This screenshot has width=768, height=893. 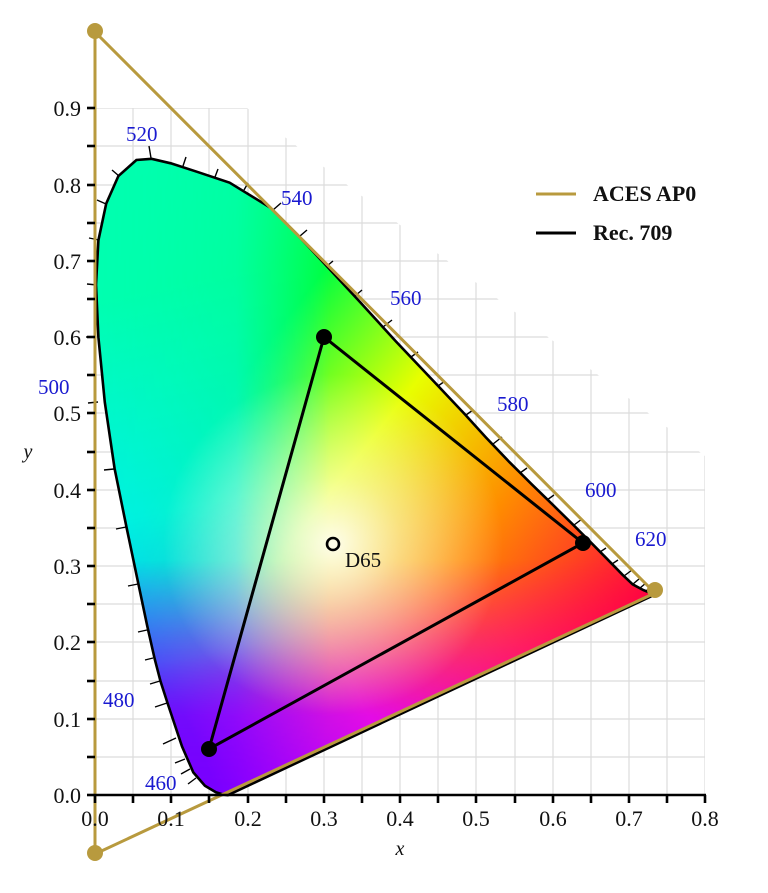 What do you see at coordinates (324, 337) in the screenshot?
I see `rec709-green-primary` at bounding box center [324, 337].